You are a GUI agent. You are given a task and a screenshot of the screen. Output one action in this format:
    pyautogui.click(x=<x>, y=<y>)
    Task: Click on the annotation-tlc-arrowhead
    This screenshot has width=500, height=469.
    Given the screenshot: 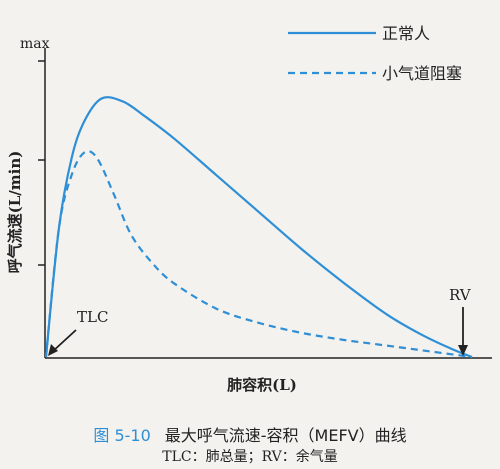 What is the action you would take?
    pyautogui.click(x=53, y=350)
    